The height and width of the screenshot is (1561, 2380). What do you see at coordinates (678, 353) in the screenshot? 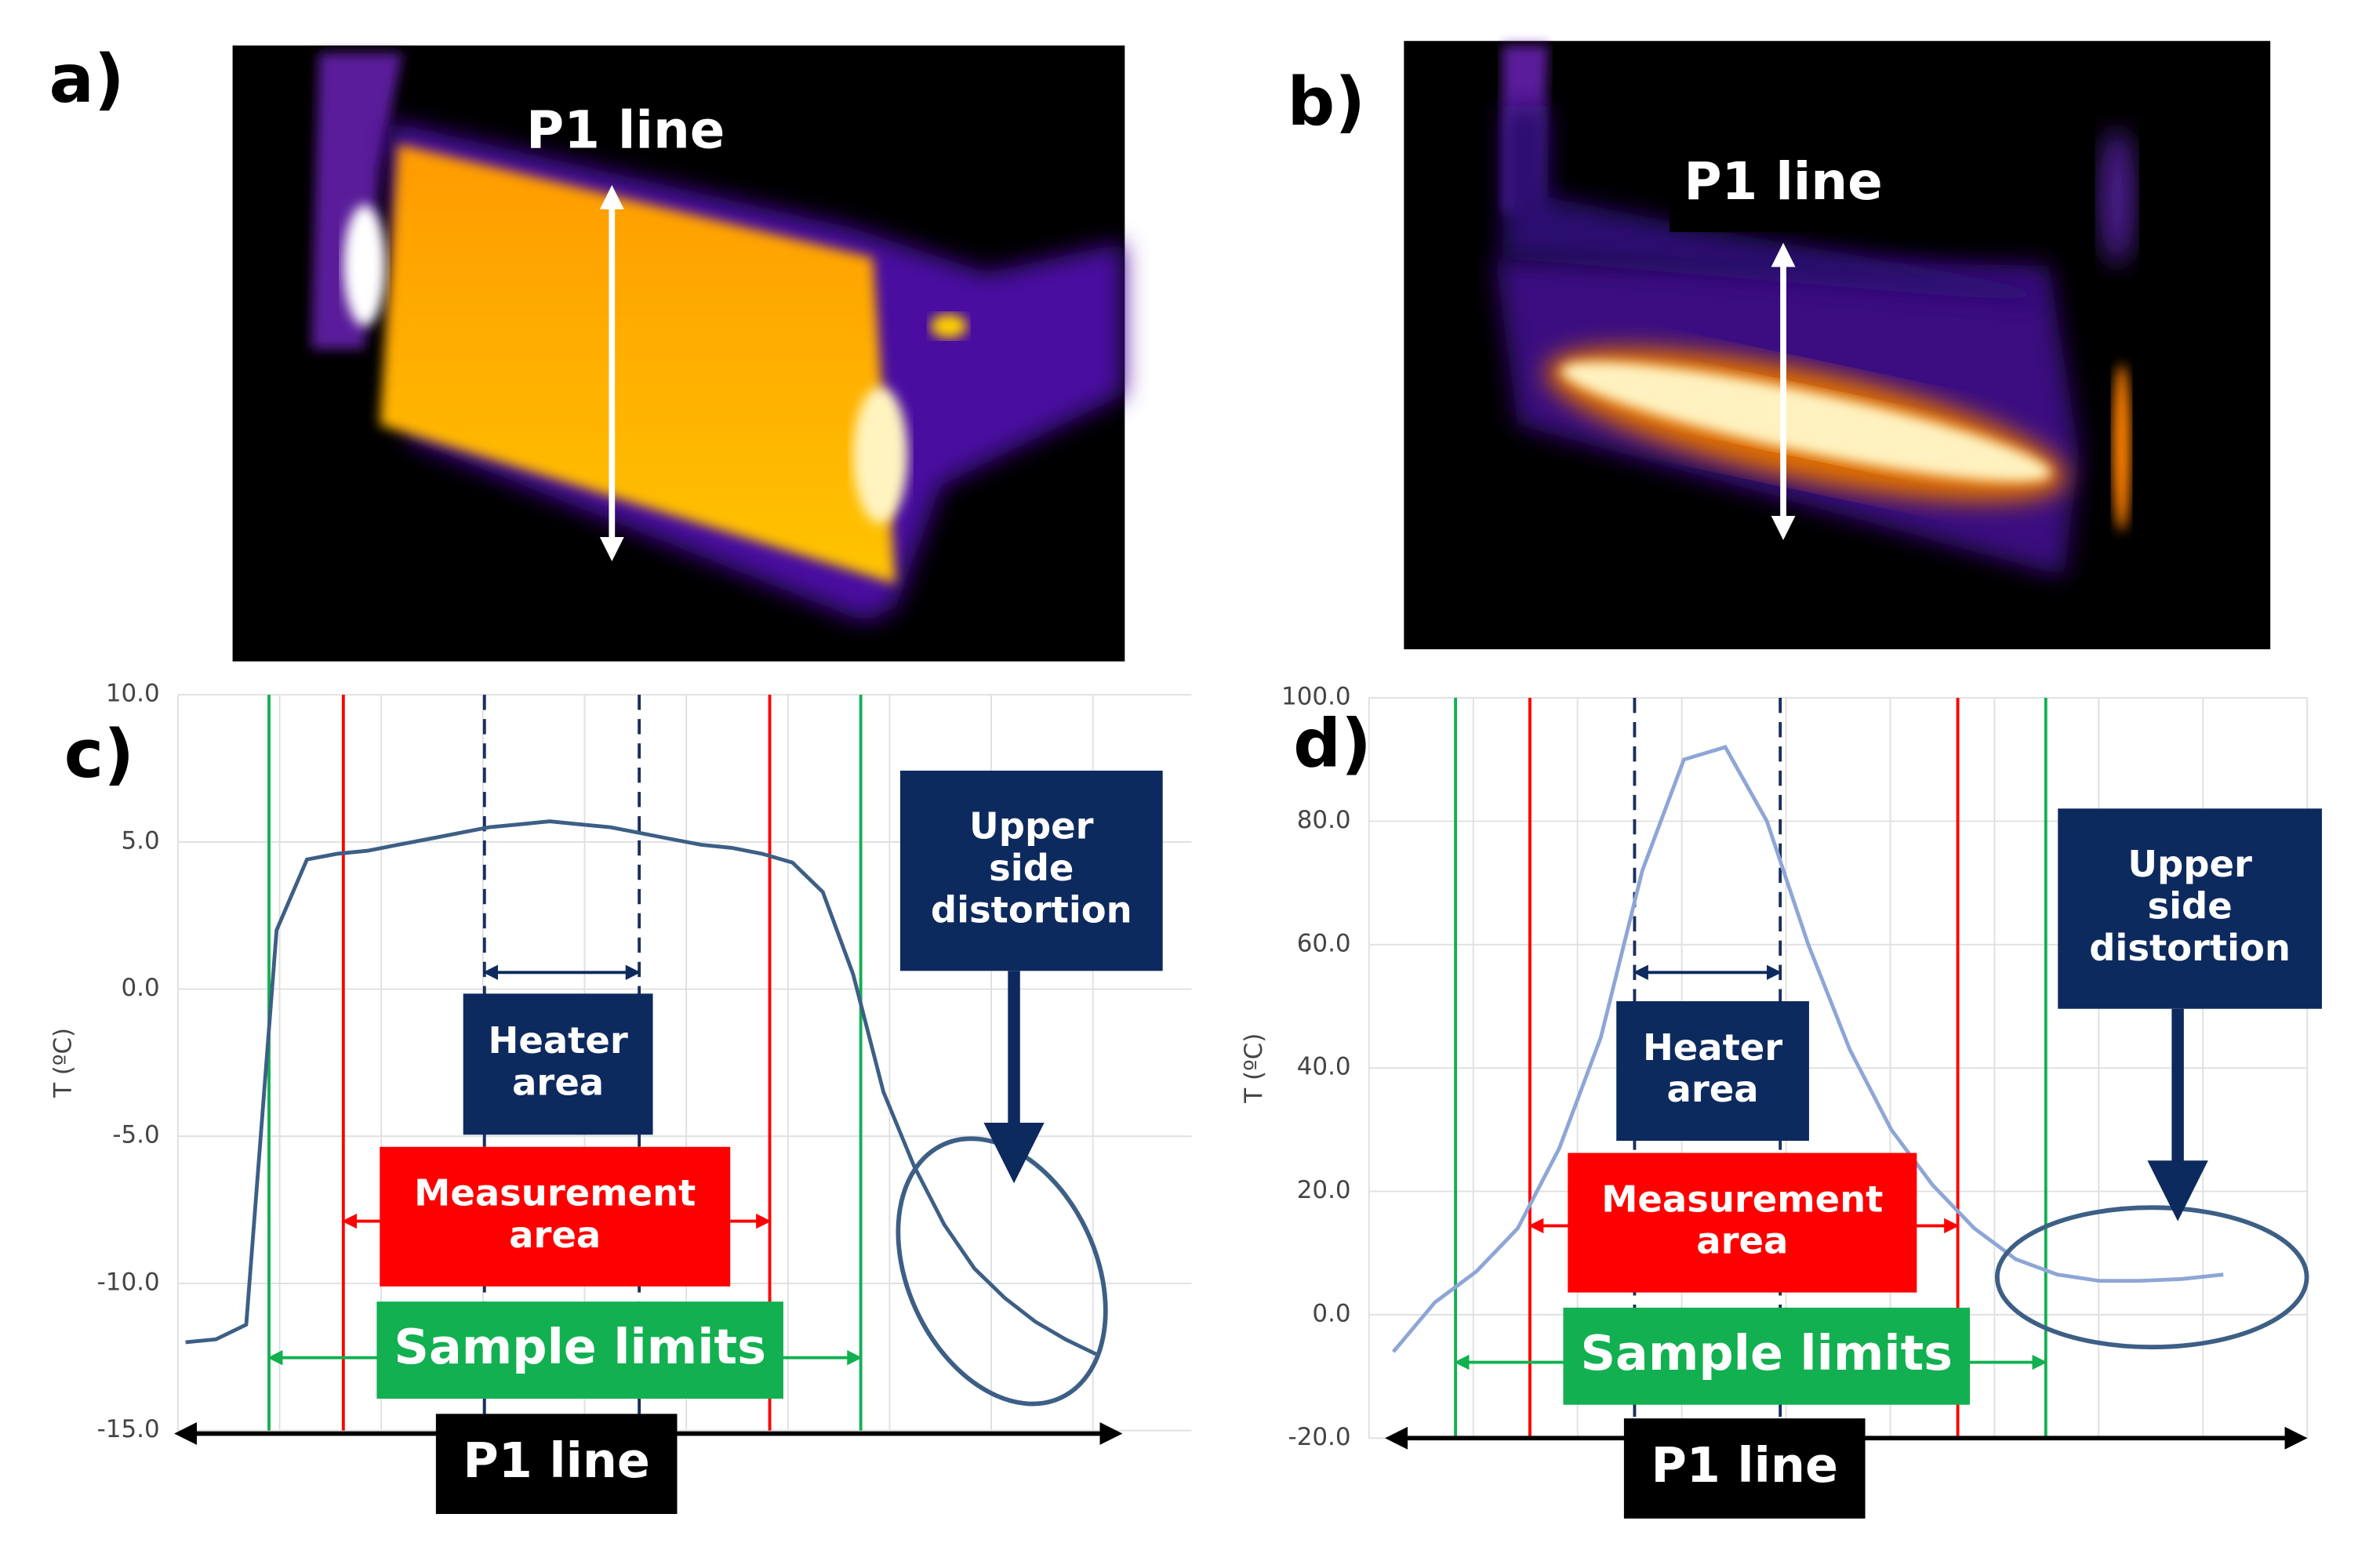
I see `thermal-image-a` at bounding box center [678, 353].